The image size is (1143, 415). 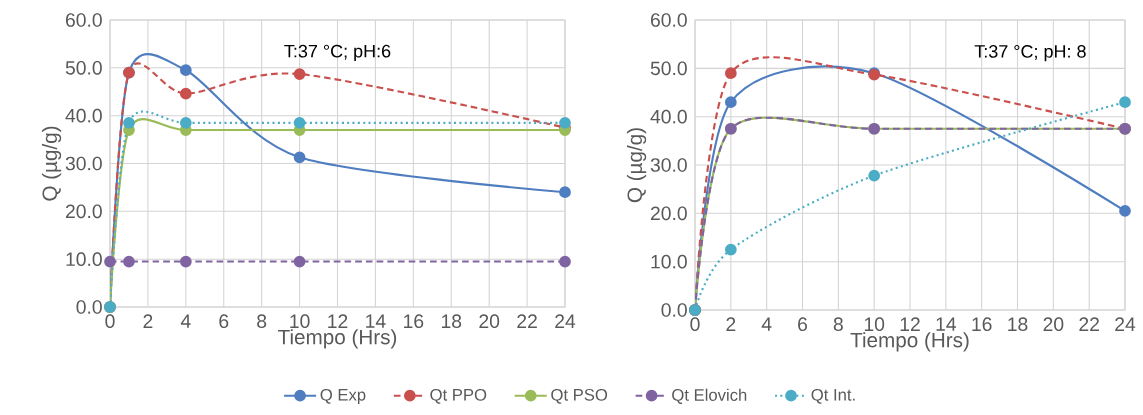 I want to click on legend-label: Qt Int., so click(x=833, y=396).